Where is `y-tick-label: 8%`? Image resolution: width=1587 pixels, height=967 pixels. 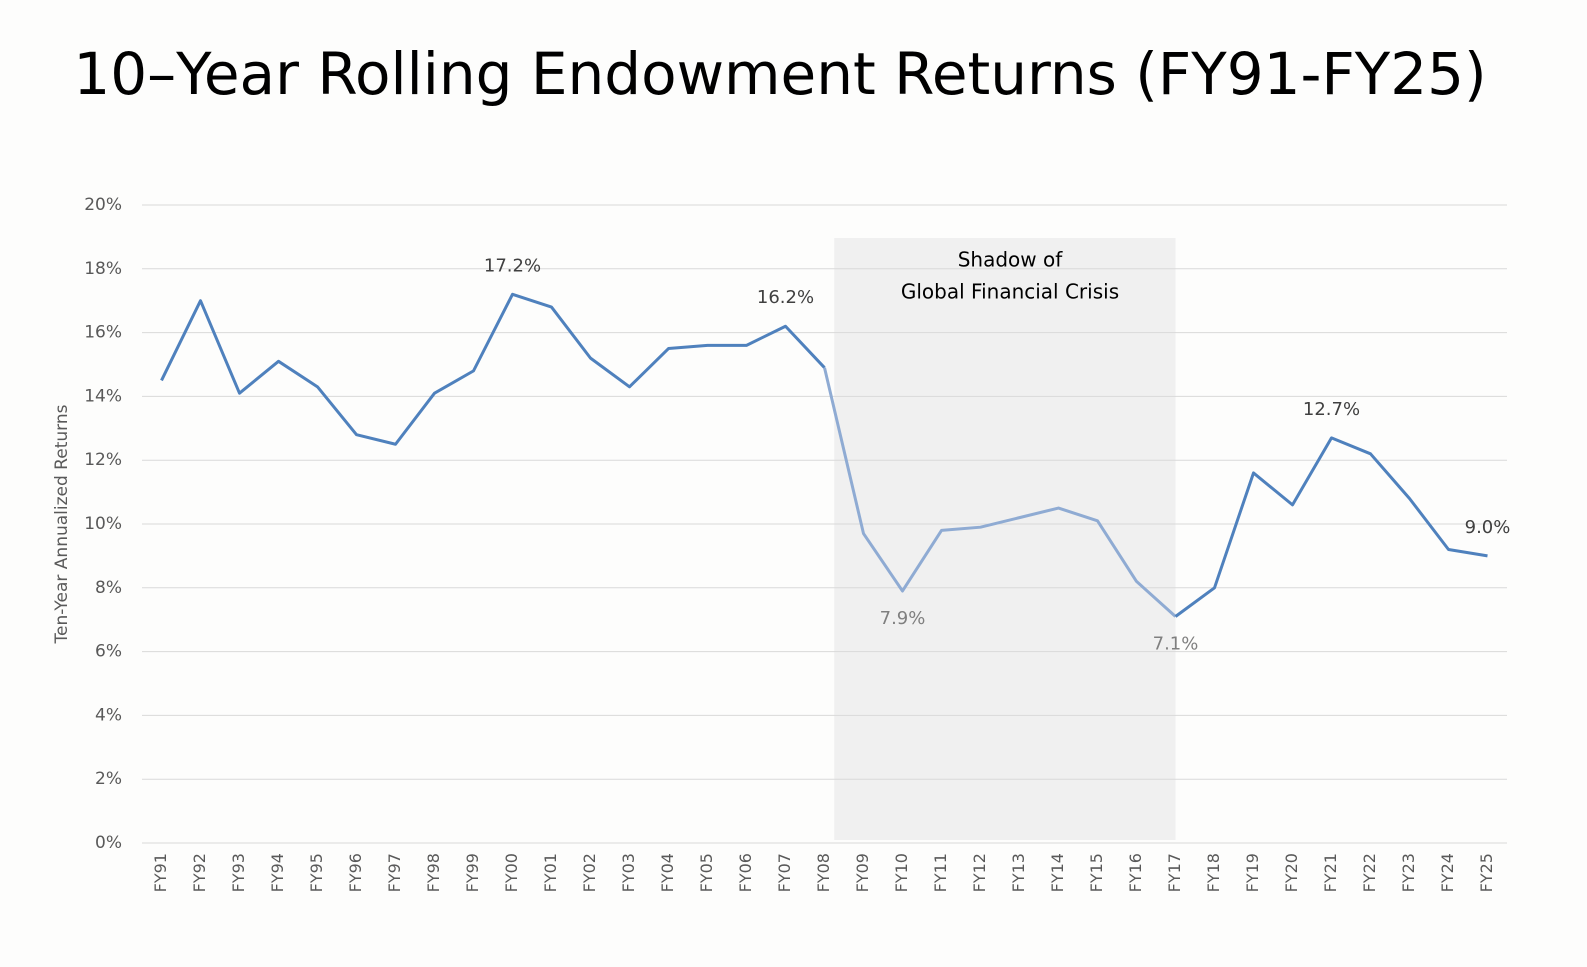 y-tick-label: 8% is located at coordinates (108, 588).